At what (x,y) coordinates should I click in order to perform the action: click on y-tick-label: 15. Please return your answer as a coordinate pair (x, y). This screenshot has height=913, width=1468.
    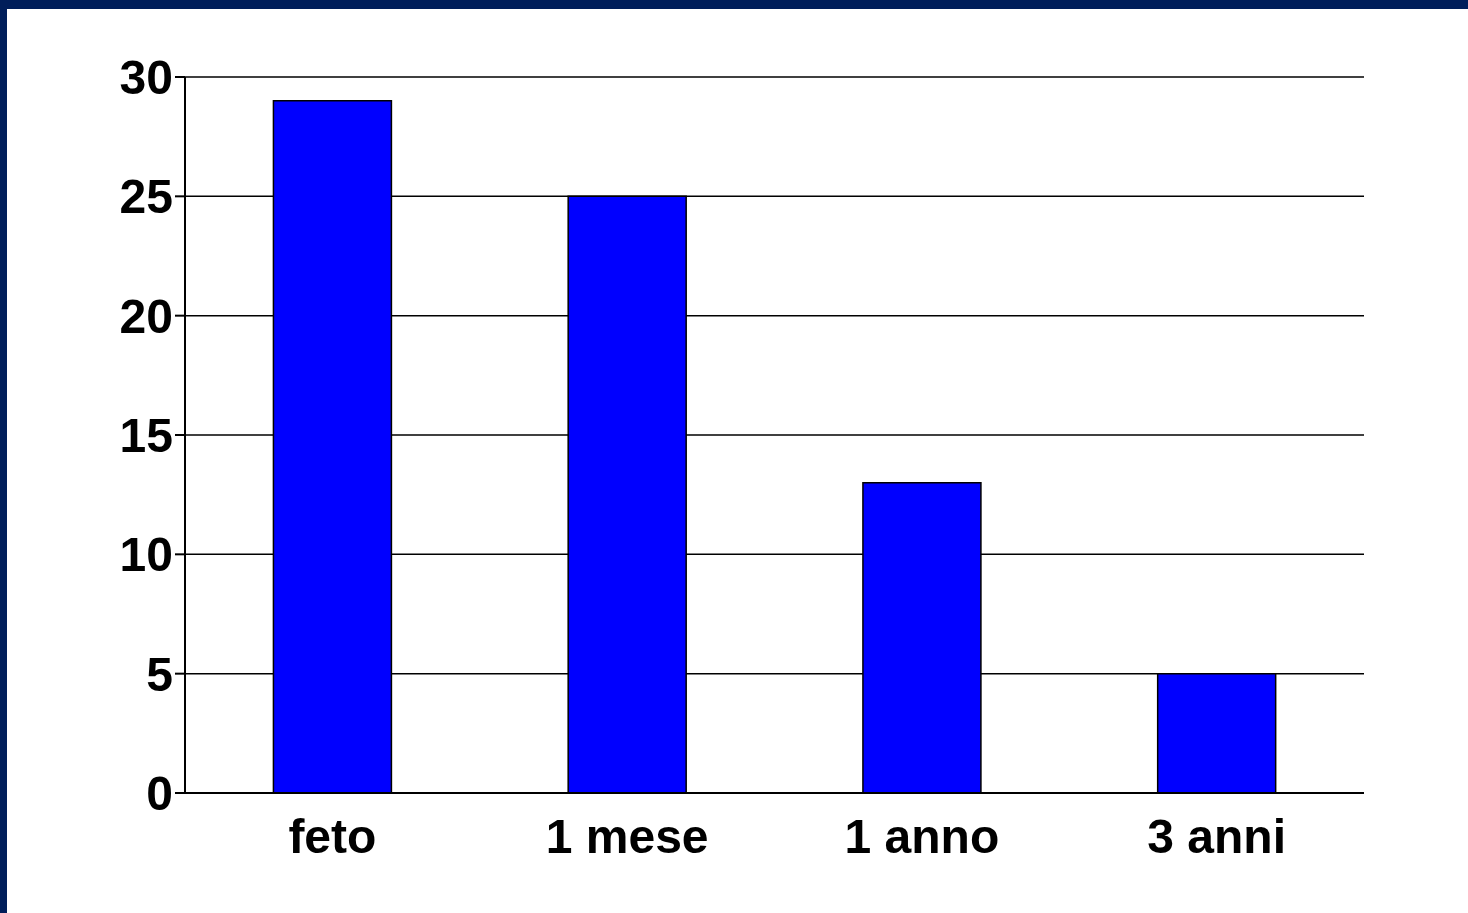
    Looking at the image, I should click on (146, 436).